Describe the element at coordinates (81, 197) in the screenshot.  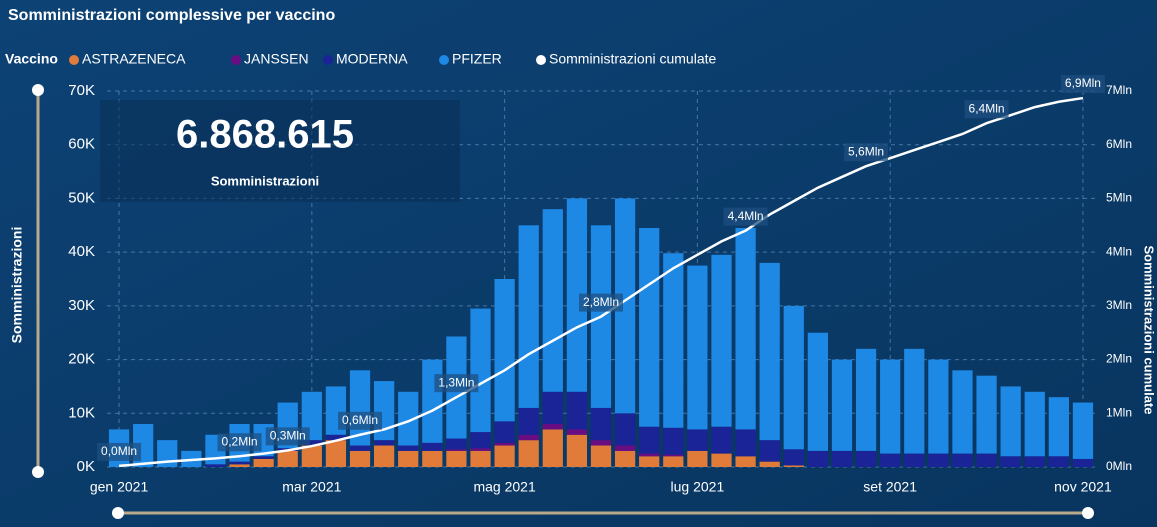
I see `y-tick-label: 50K` at that location.